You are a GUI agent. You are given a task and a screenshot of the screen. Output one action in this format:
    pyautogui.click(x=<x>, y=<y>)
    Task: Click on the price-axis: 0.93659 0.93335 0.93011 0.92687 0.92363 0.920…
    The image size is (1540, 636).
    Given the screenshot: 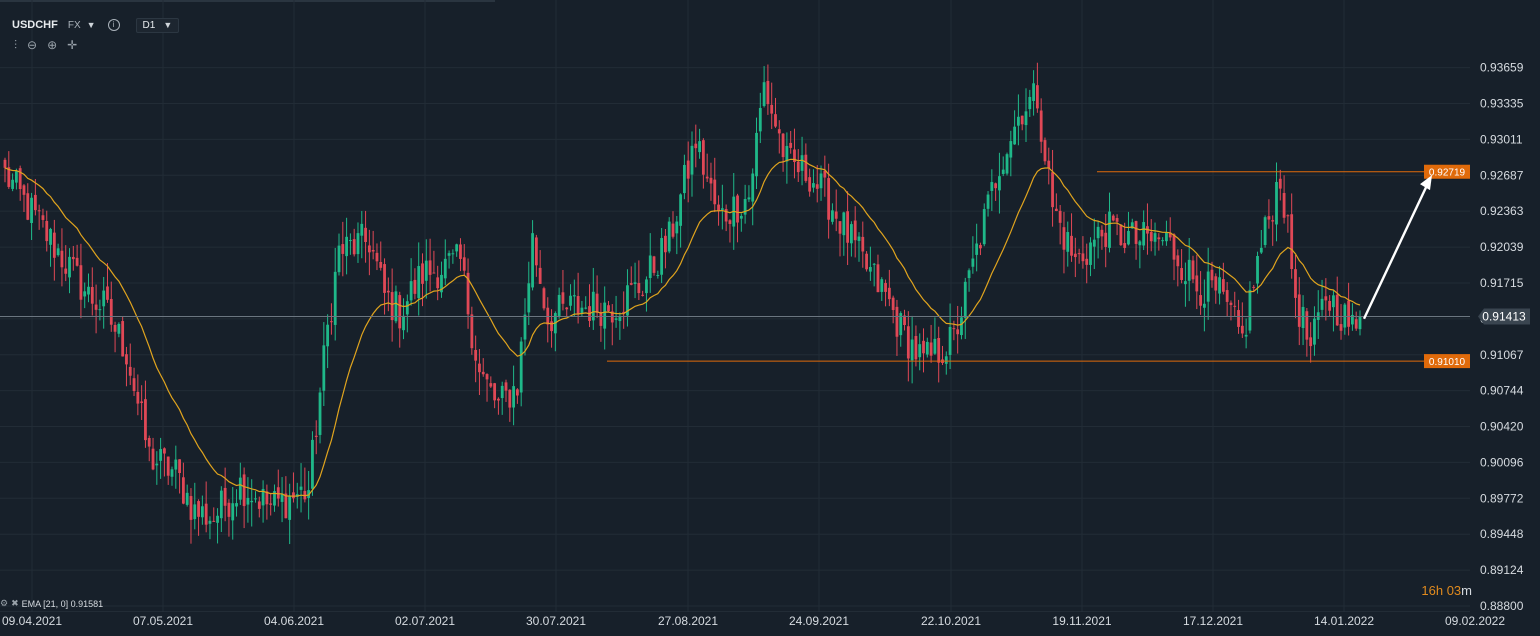 What is the action you would take?
    pyautogui.click(x=1505, y=318)
    